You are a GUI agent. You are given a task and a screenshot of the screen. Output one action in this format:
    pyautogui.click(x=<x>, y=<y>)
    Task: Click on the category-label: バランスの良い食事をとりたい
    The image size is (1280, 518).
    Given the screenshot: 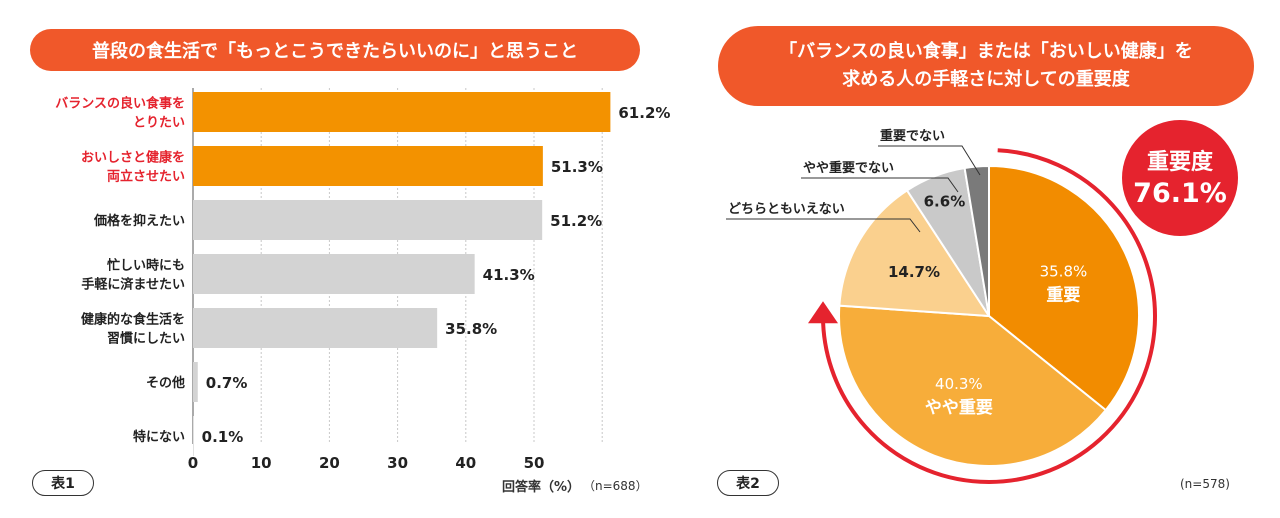 What is the action you would take?
    pyautogui.click(x=120, y=113)
    